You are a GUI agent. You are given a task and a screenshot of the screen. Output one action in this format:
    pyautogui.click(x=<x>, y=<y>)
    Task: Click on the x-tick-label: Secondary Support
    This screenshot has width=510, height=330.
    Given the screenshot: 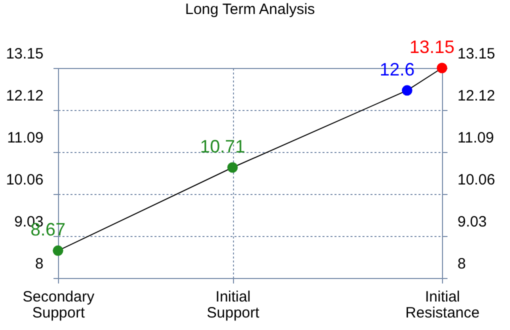 What is the action you would take?
    pyautogui.click(x=58, y=305)
    